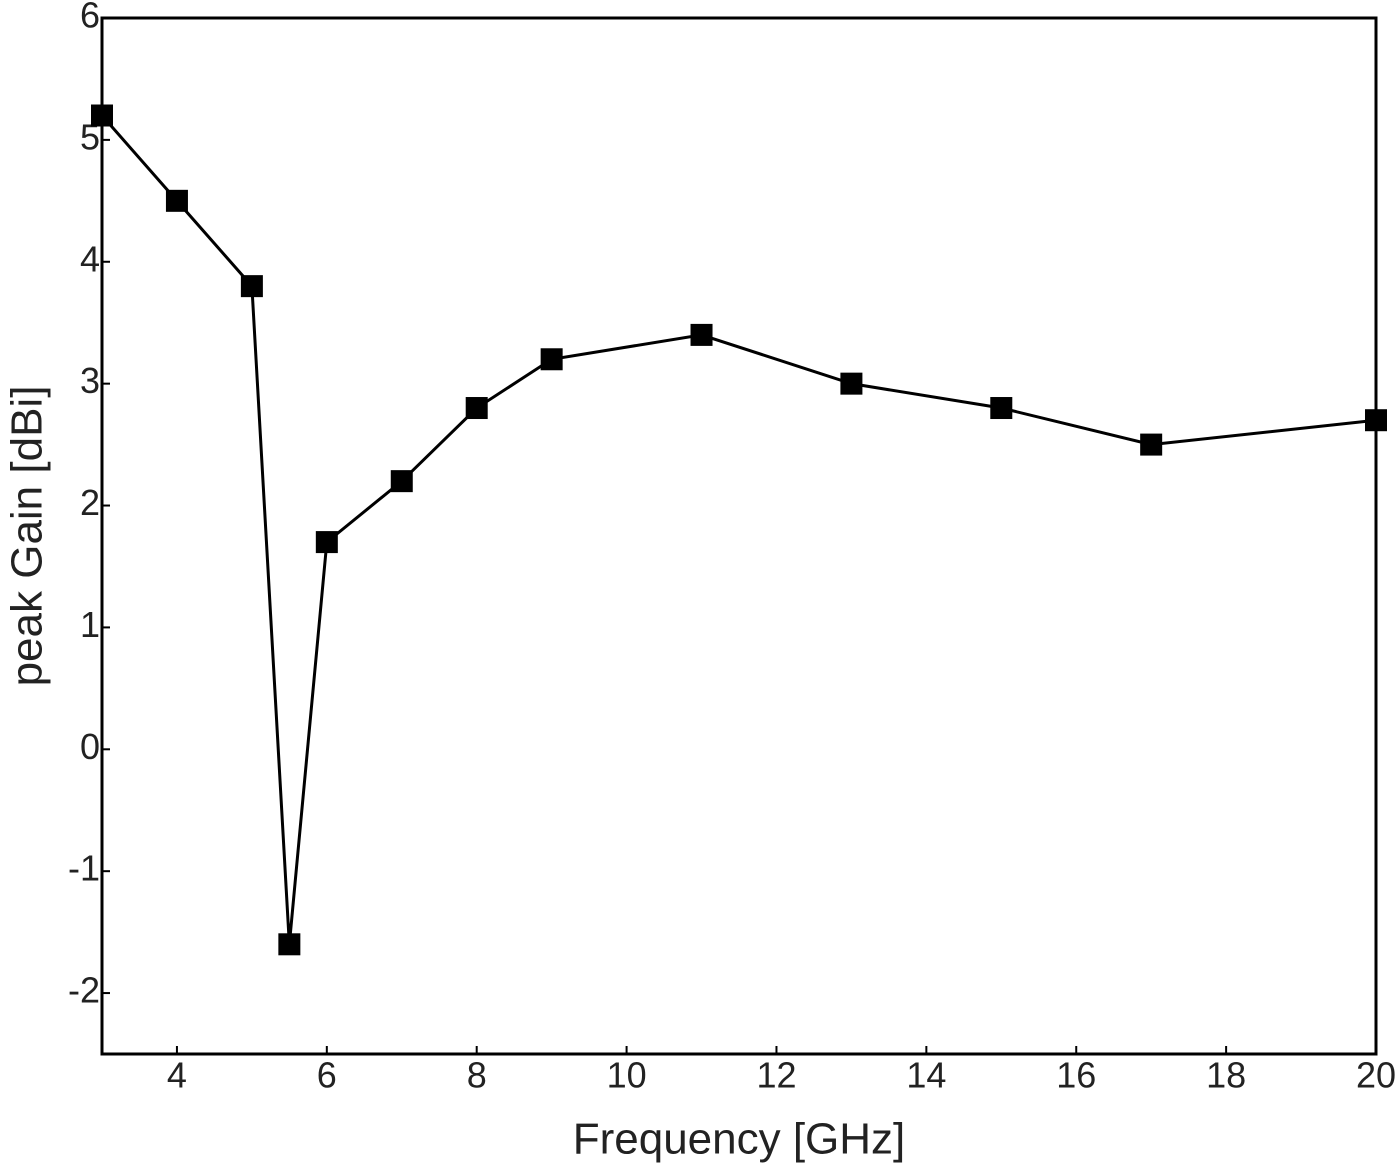 The height and width of the screenshot is (1174, 1400). I want to click on x-tick-label: 14, so click(926, 1075).